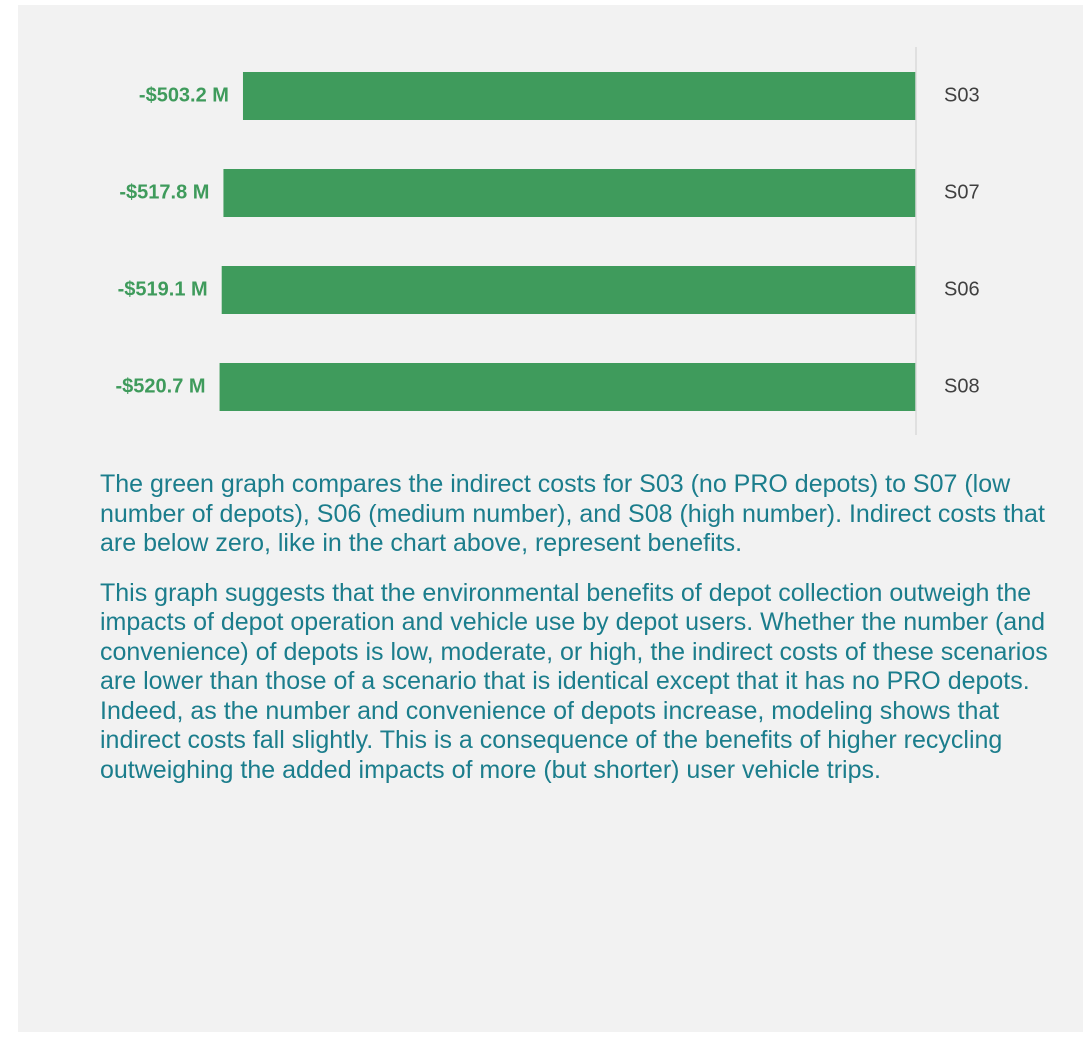 The height and width of the screenshot is (1037, 1089). I want to click on category-label: S07, so click(962, 192).